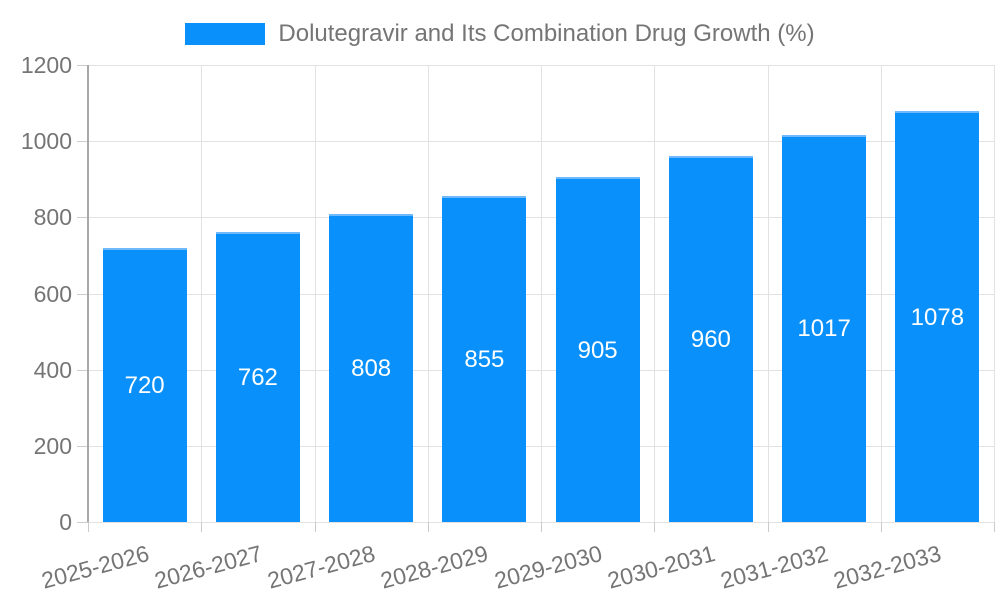 The width and height of the screenshot is (1000, 600). What do you see at coordinates (435, 567) in the screenshot?
I see `x-tick-label: 2028-2029` at bounding box center [435, 567].